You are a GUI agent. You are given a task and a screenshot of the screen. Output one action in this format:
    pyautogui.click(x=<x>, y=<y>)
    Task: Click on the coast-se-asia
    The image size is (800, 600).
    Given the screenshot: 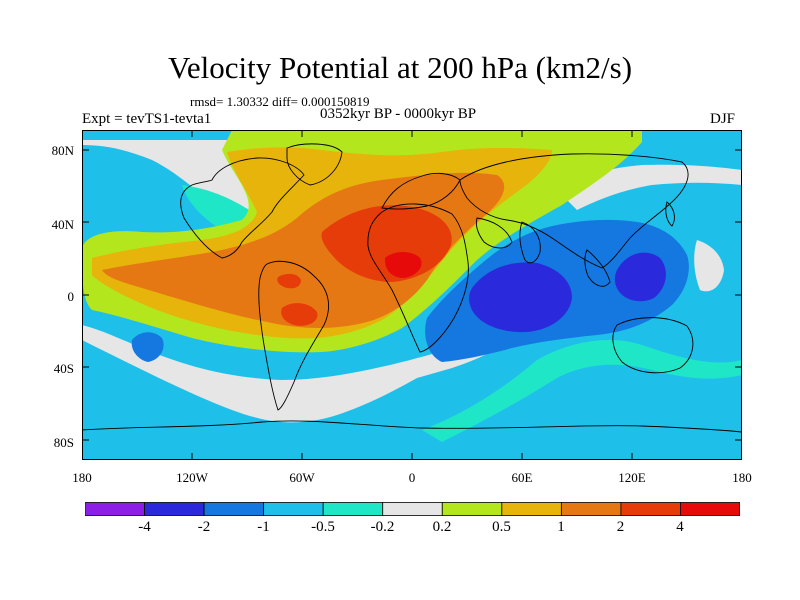 What is the action you would take?
    pyautogui.click(x=597, y=268)
    